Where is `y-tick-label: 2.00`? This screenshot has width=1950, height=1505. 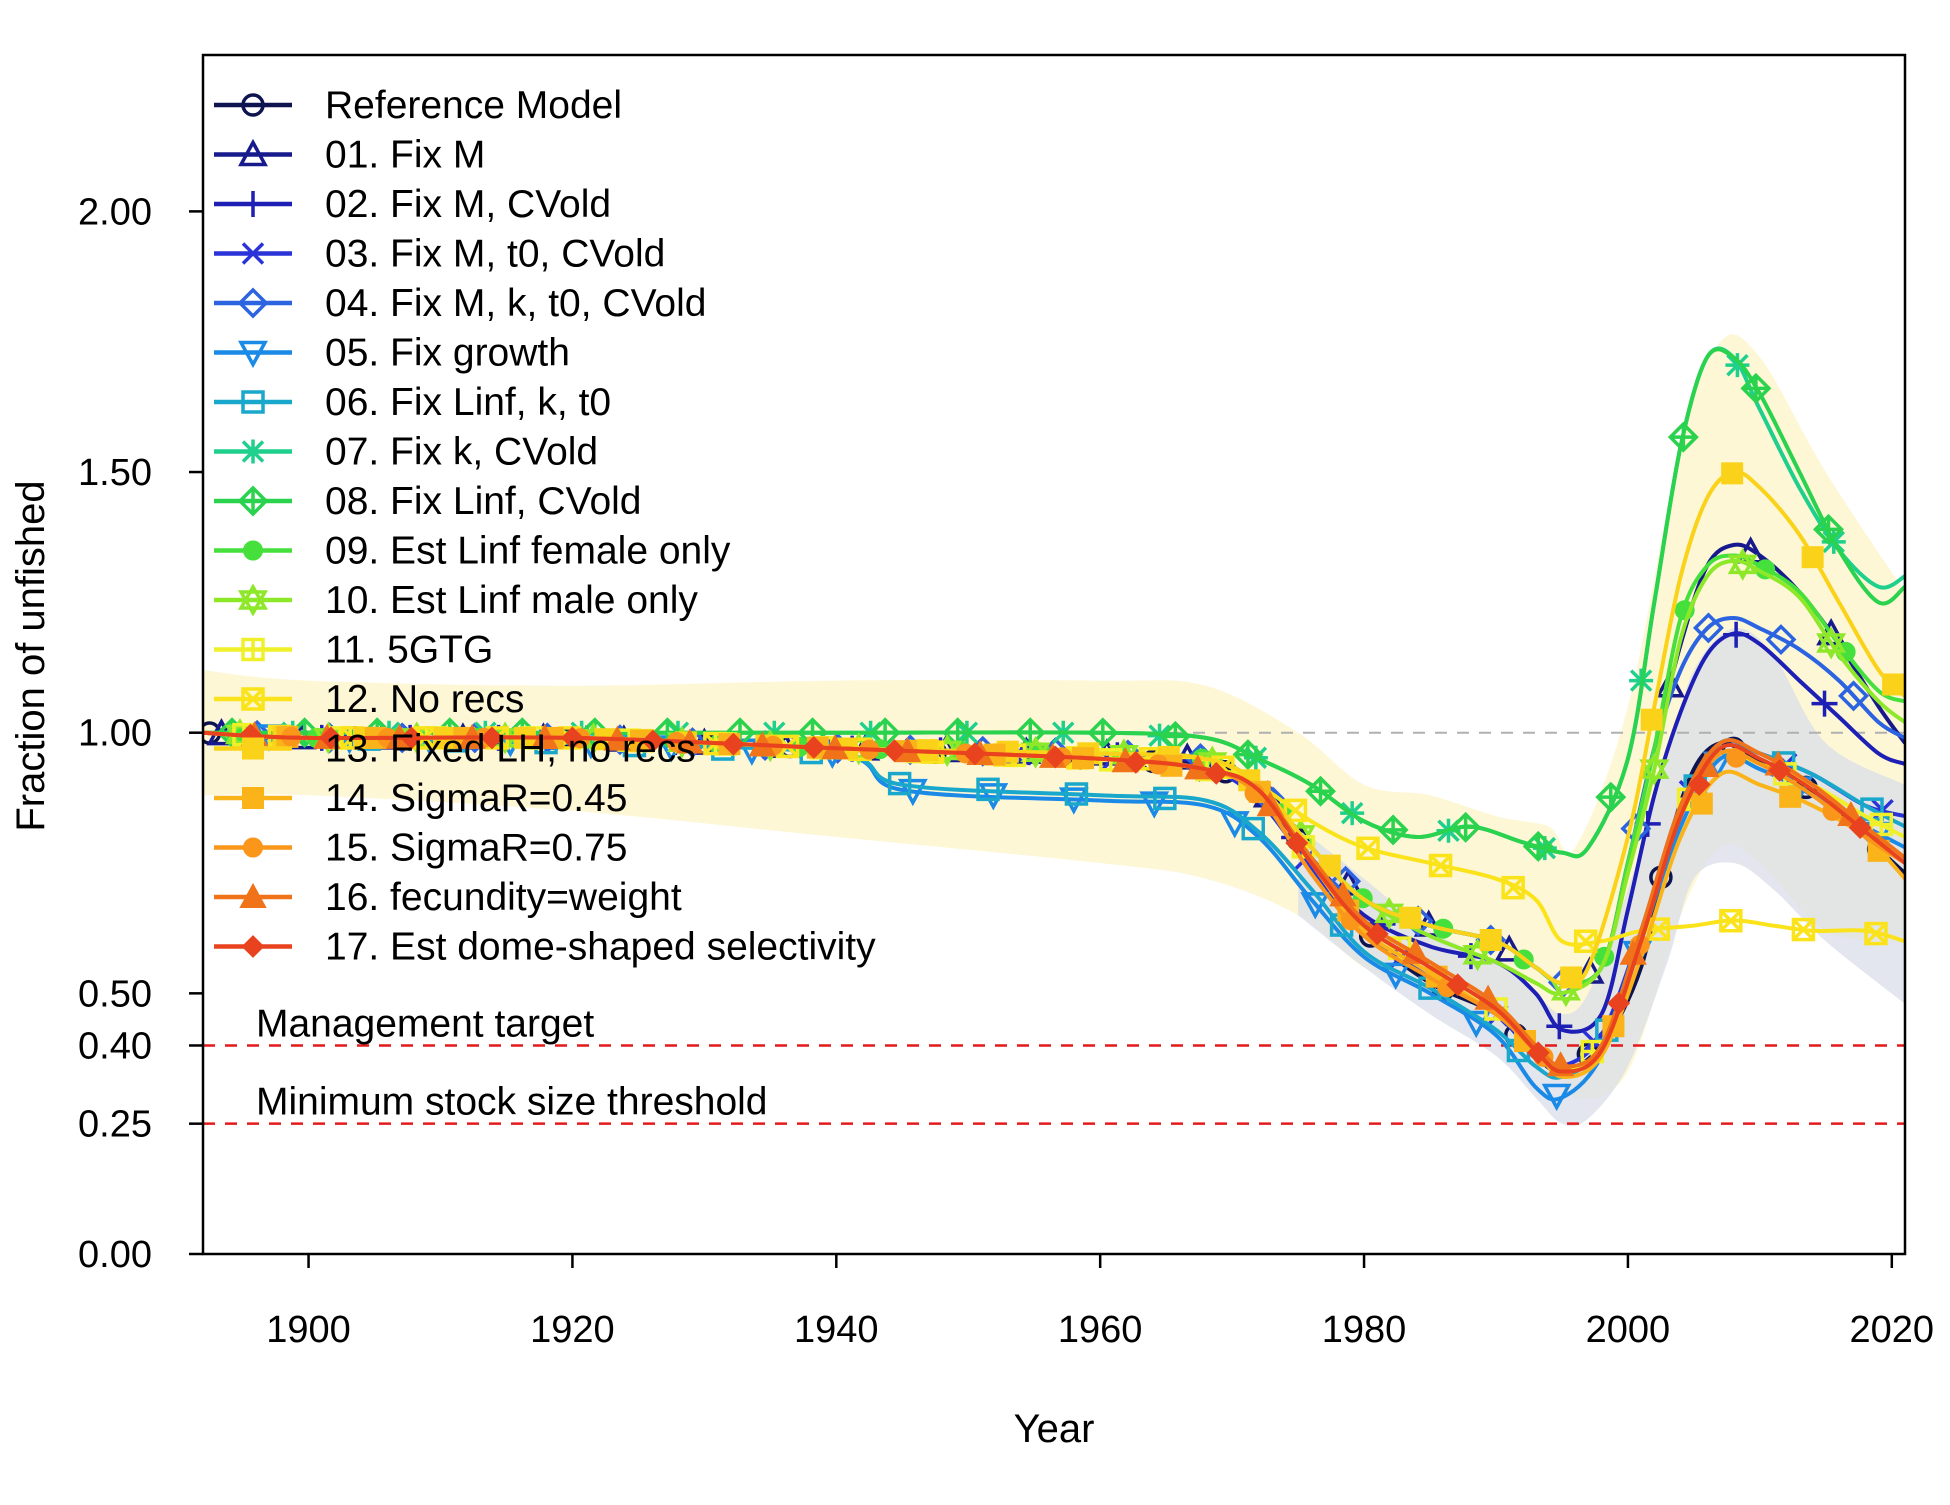 y-tick-label: 2.00 is located at coordinates (115, 212).